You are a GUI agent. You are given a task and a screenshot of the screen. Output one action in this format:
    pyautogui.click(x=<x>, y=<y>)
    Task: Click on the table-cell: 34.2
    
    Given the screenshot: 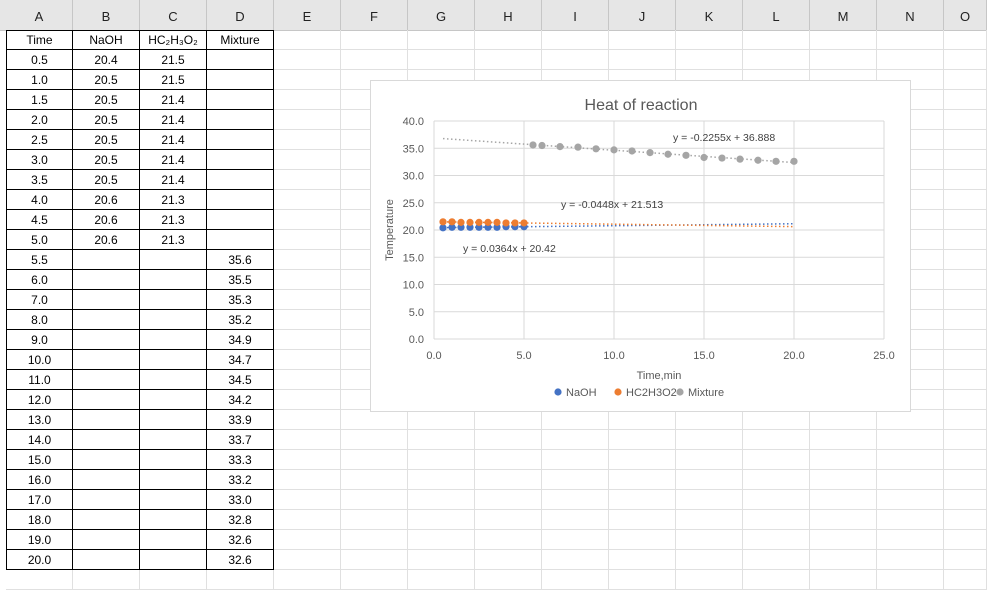 What is the action you would take?
    pyautogui.click(x=240, y=400)
    